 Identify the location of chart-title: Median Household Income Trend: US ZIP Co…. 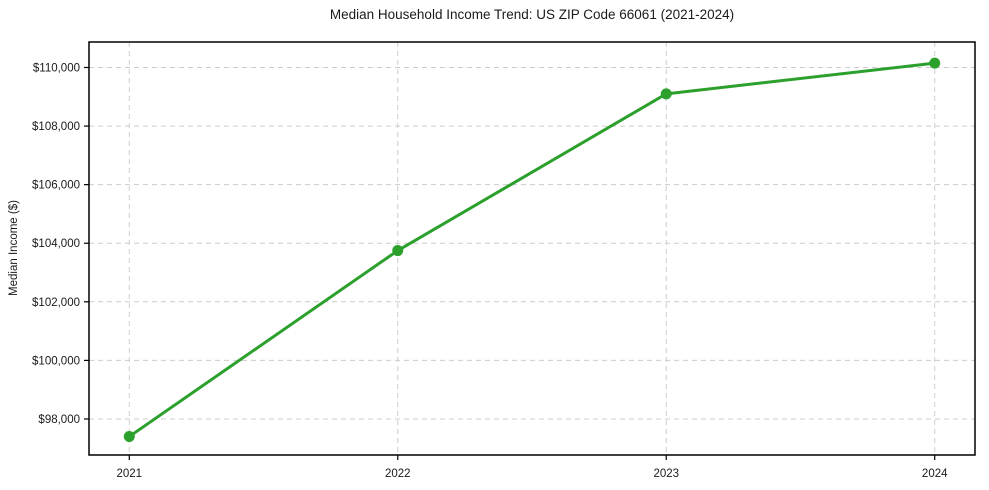
(532, 14).